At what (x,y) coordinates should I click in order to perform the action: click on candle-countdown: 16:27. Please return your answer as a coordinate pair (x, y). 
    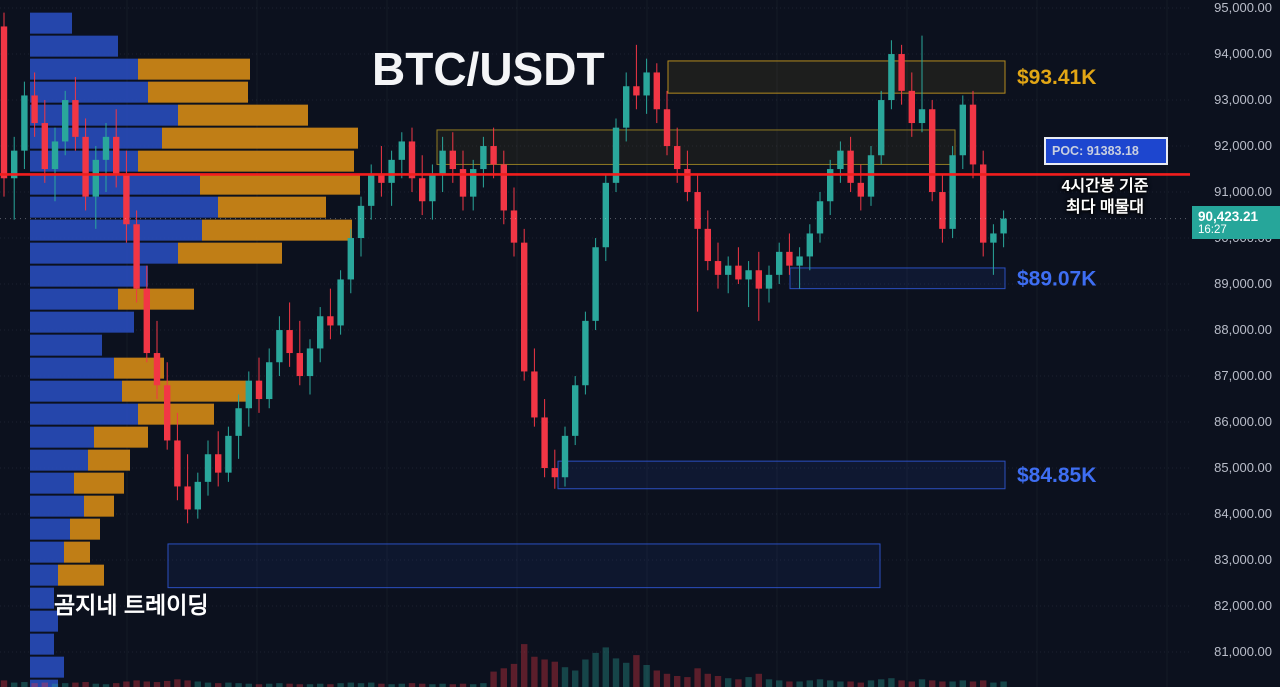
    Looking at the image, I should click on (1212, 229).